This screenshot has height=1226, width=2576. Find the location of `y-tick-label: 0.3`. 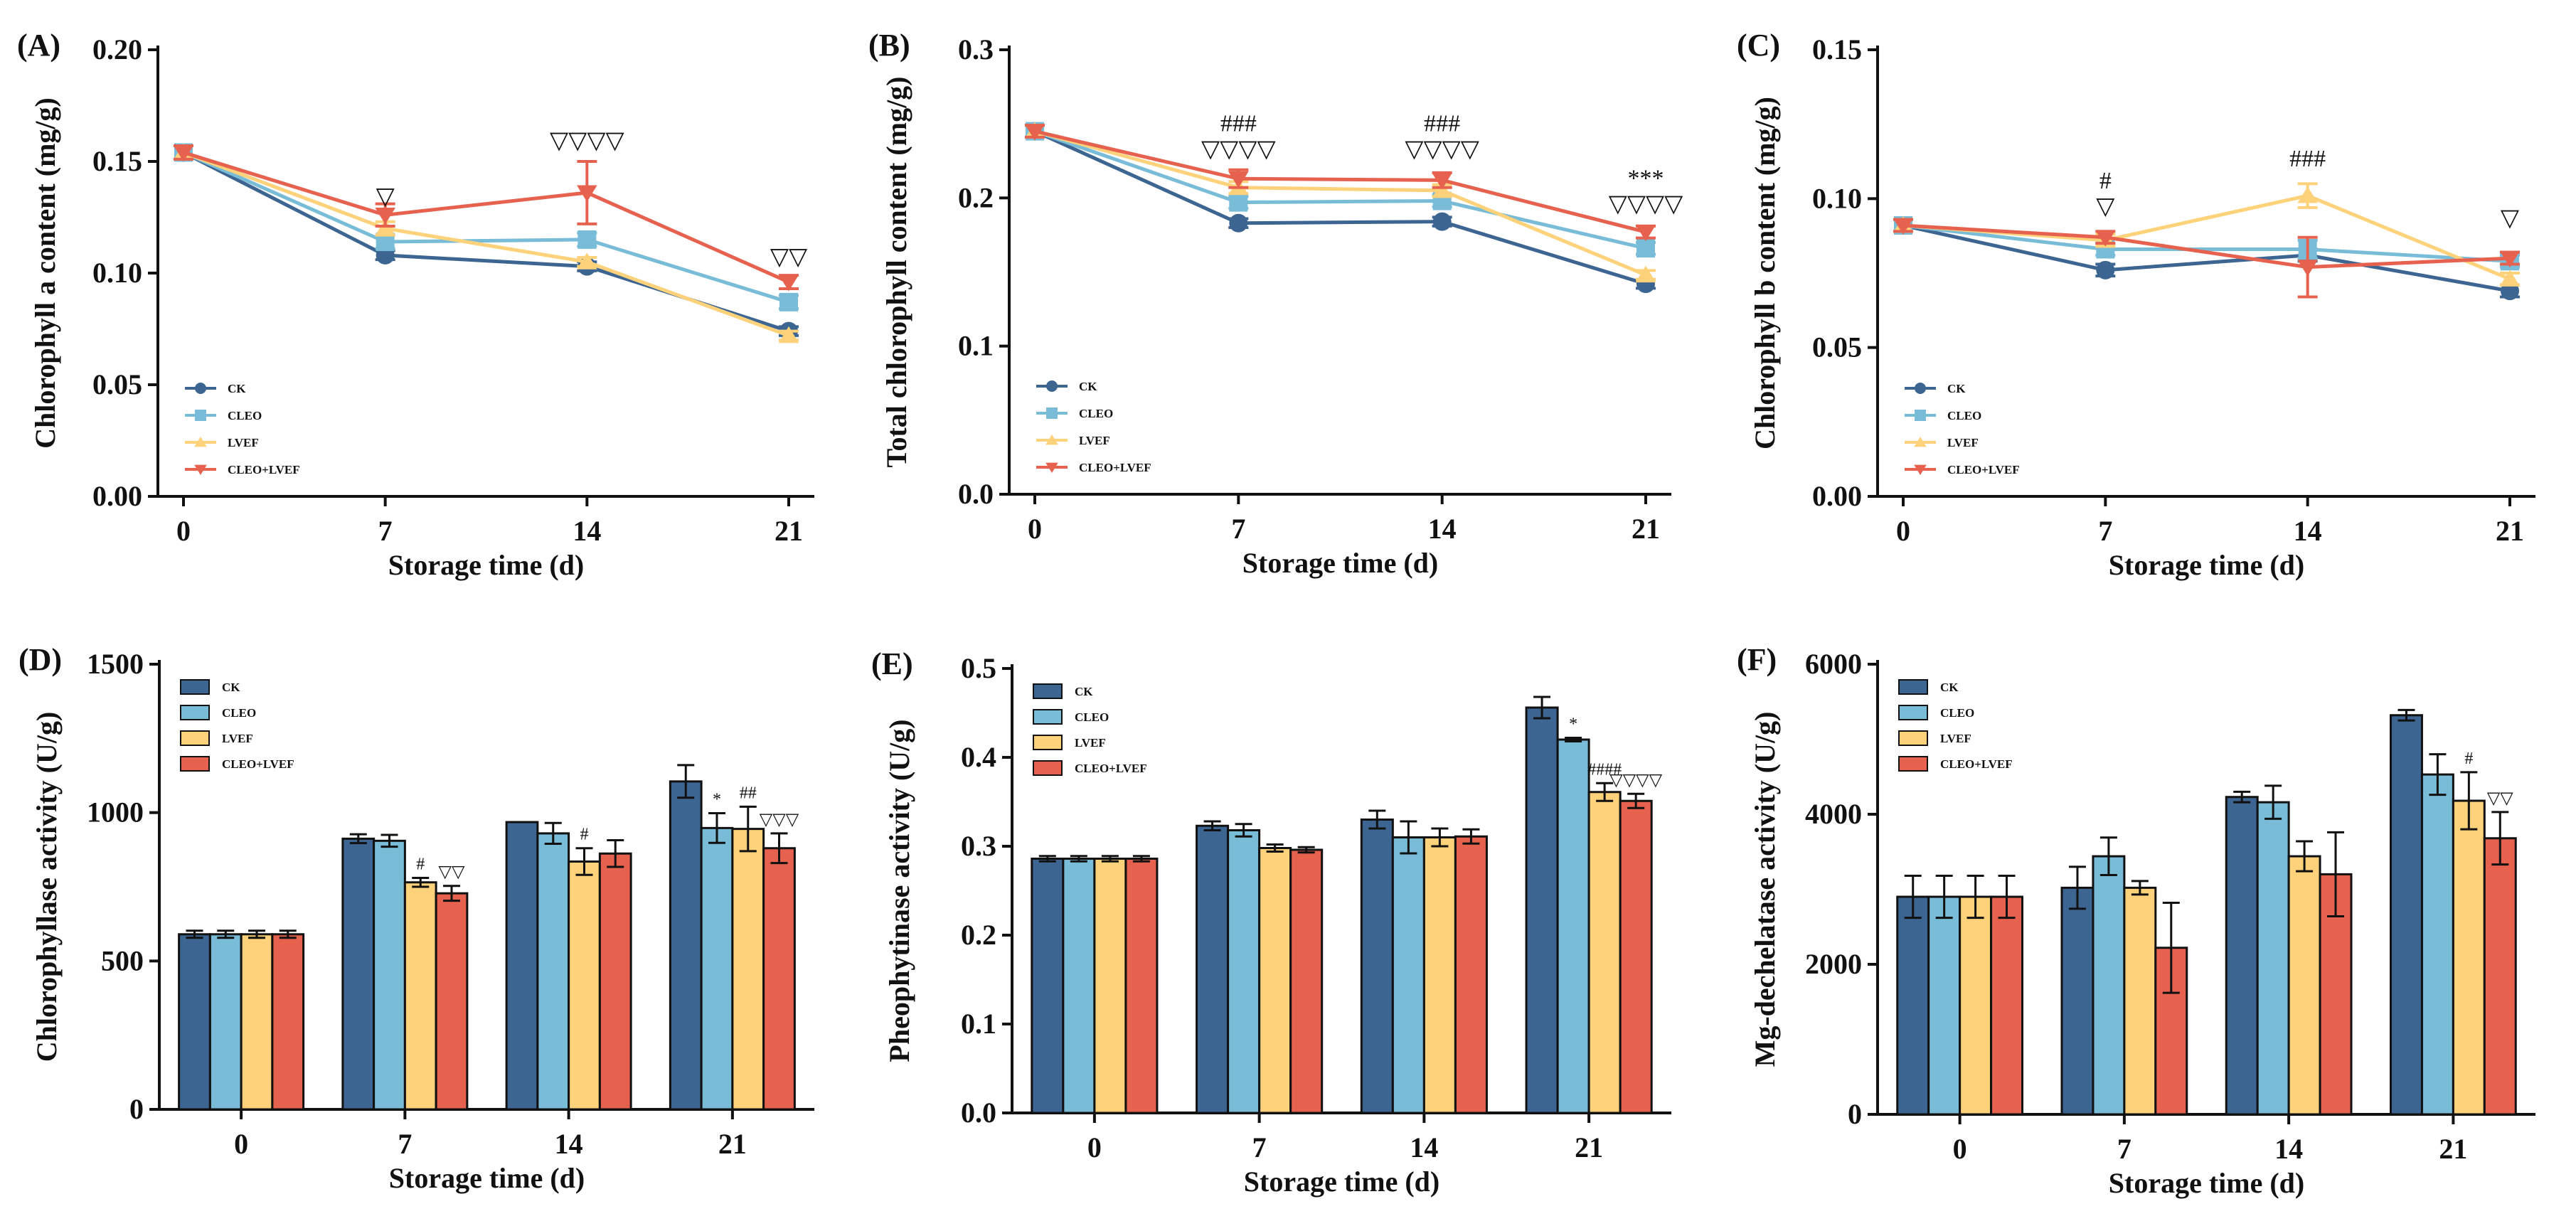

y-tick-label: 0.3 is located at coordinates (978, 846).